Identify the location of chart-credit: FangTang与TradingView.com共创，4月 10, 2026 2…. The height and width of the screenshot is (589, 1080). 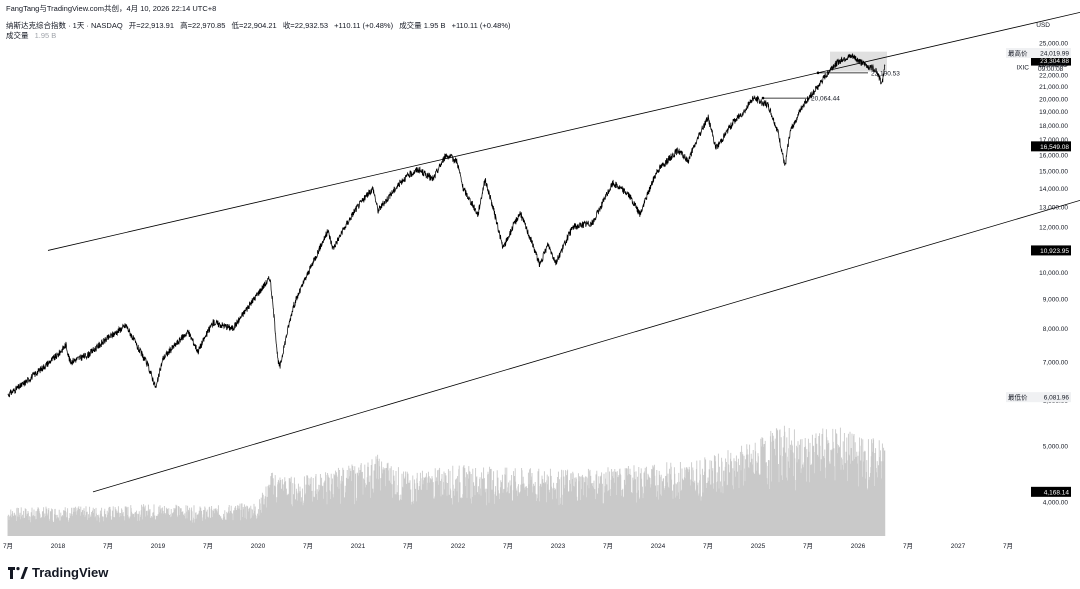
(111, 8).